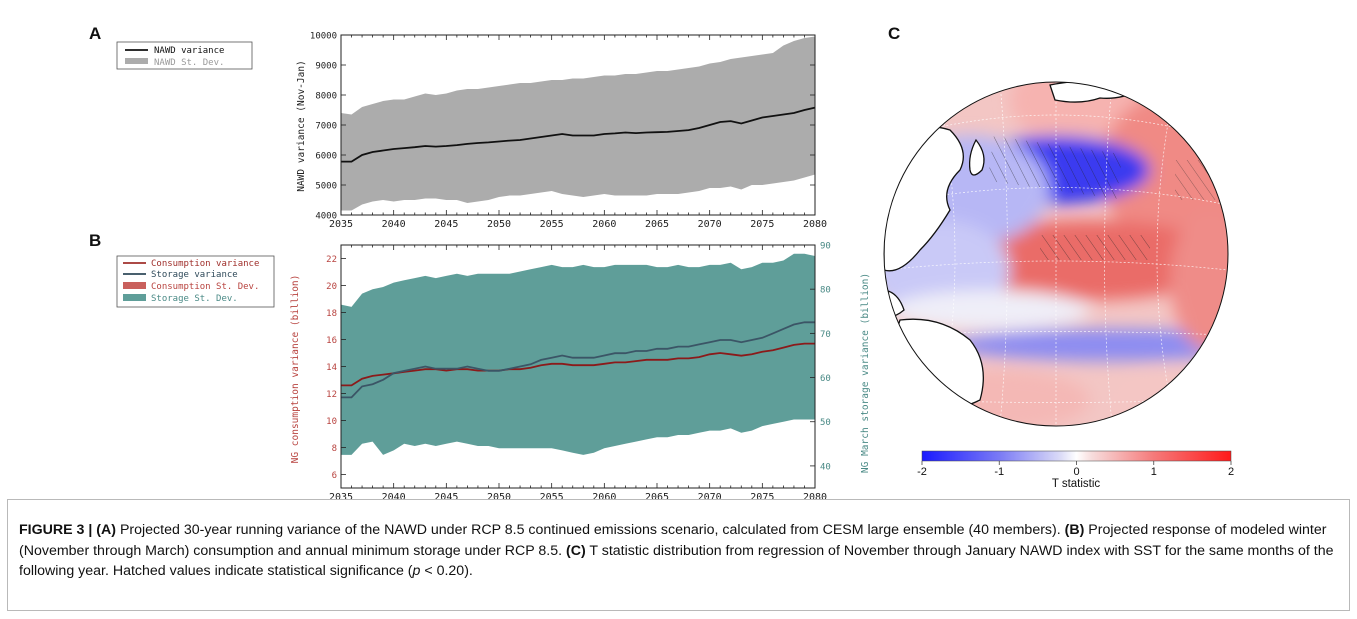 The height and width of the screenshot is (619, 1357). What do you see at coordinates (334, 476) in the screenshot?
I see `panel-b-ytick-label: 6` at bounding box center [334, 476].